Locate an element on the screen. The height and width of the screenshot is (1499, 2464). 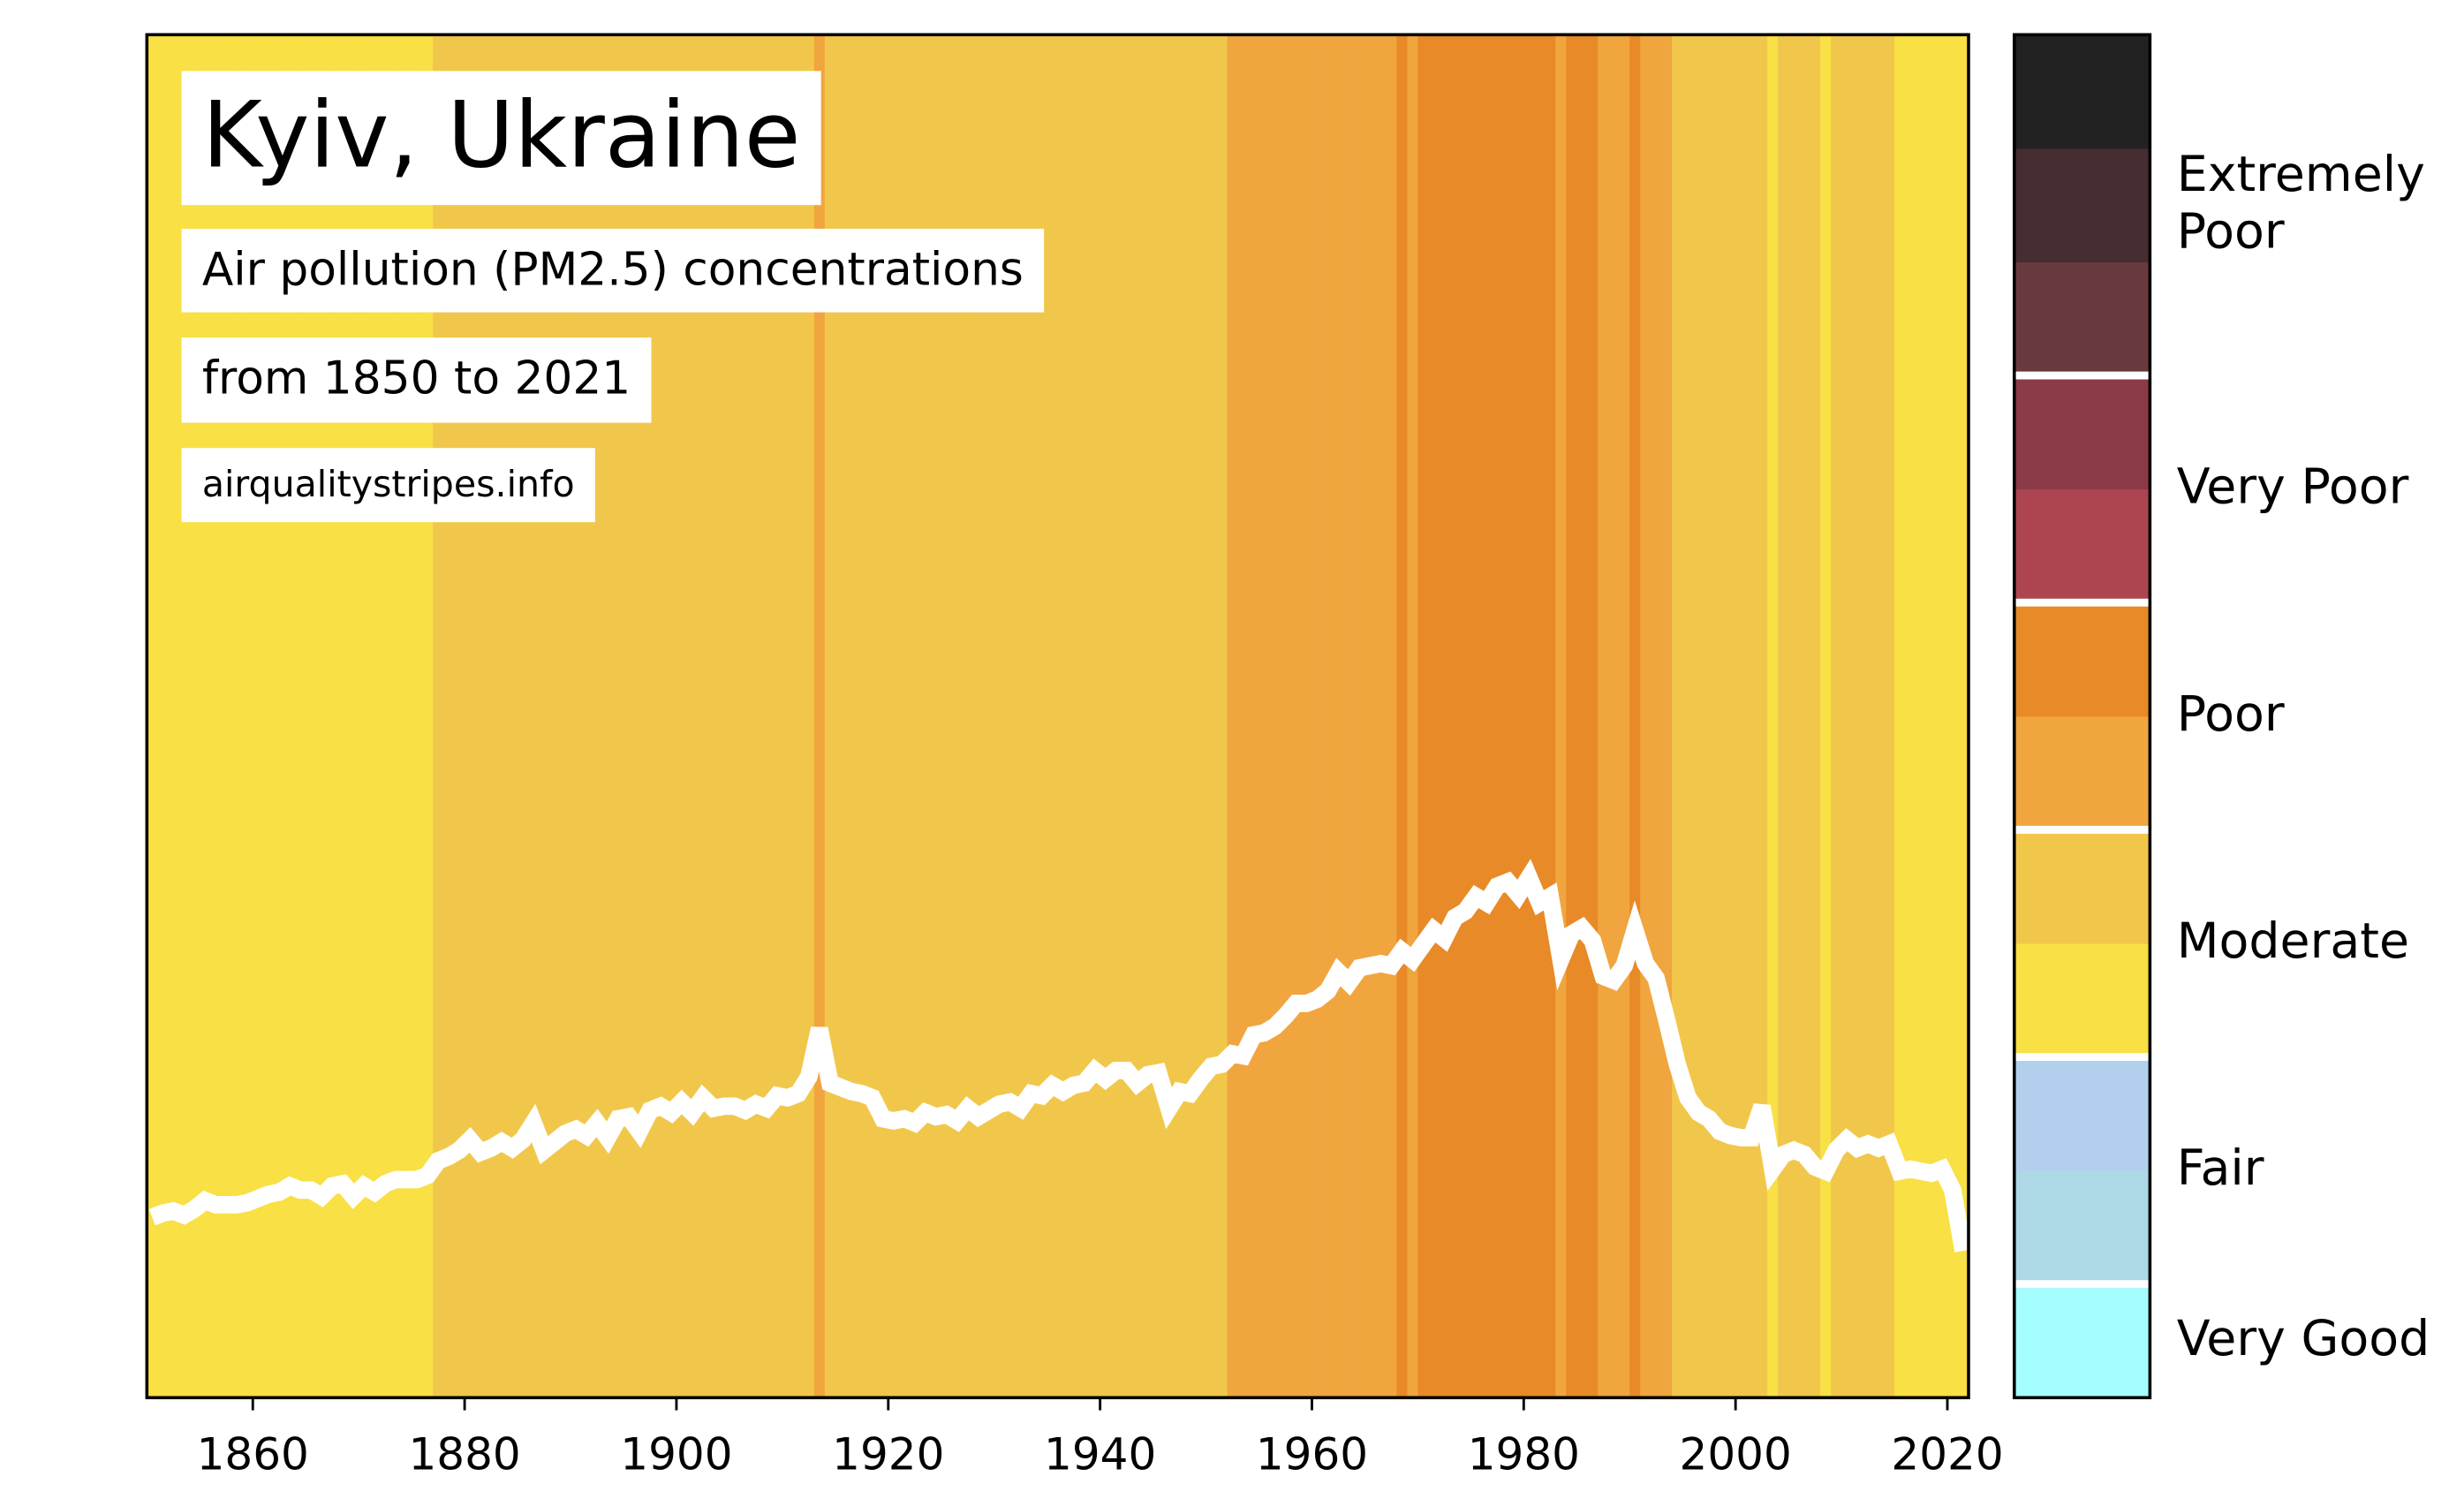
level-label: Very Poor is located at coordinates (2318, 489).